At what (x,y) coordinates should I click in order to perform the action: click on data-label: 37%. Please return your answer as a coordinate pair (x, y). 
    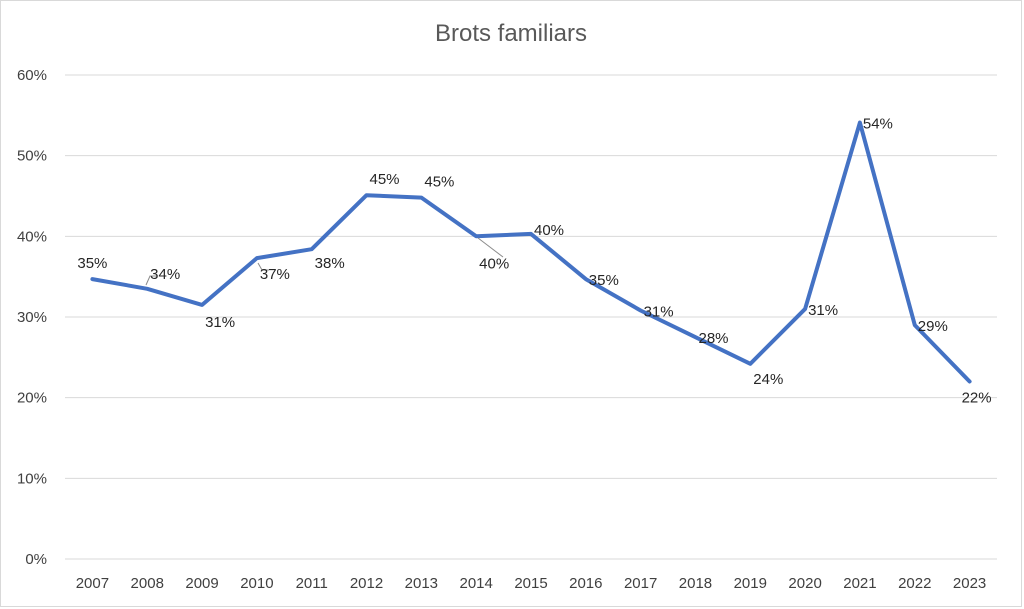
    Looking at the image, I should click on (275, 274).